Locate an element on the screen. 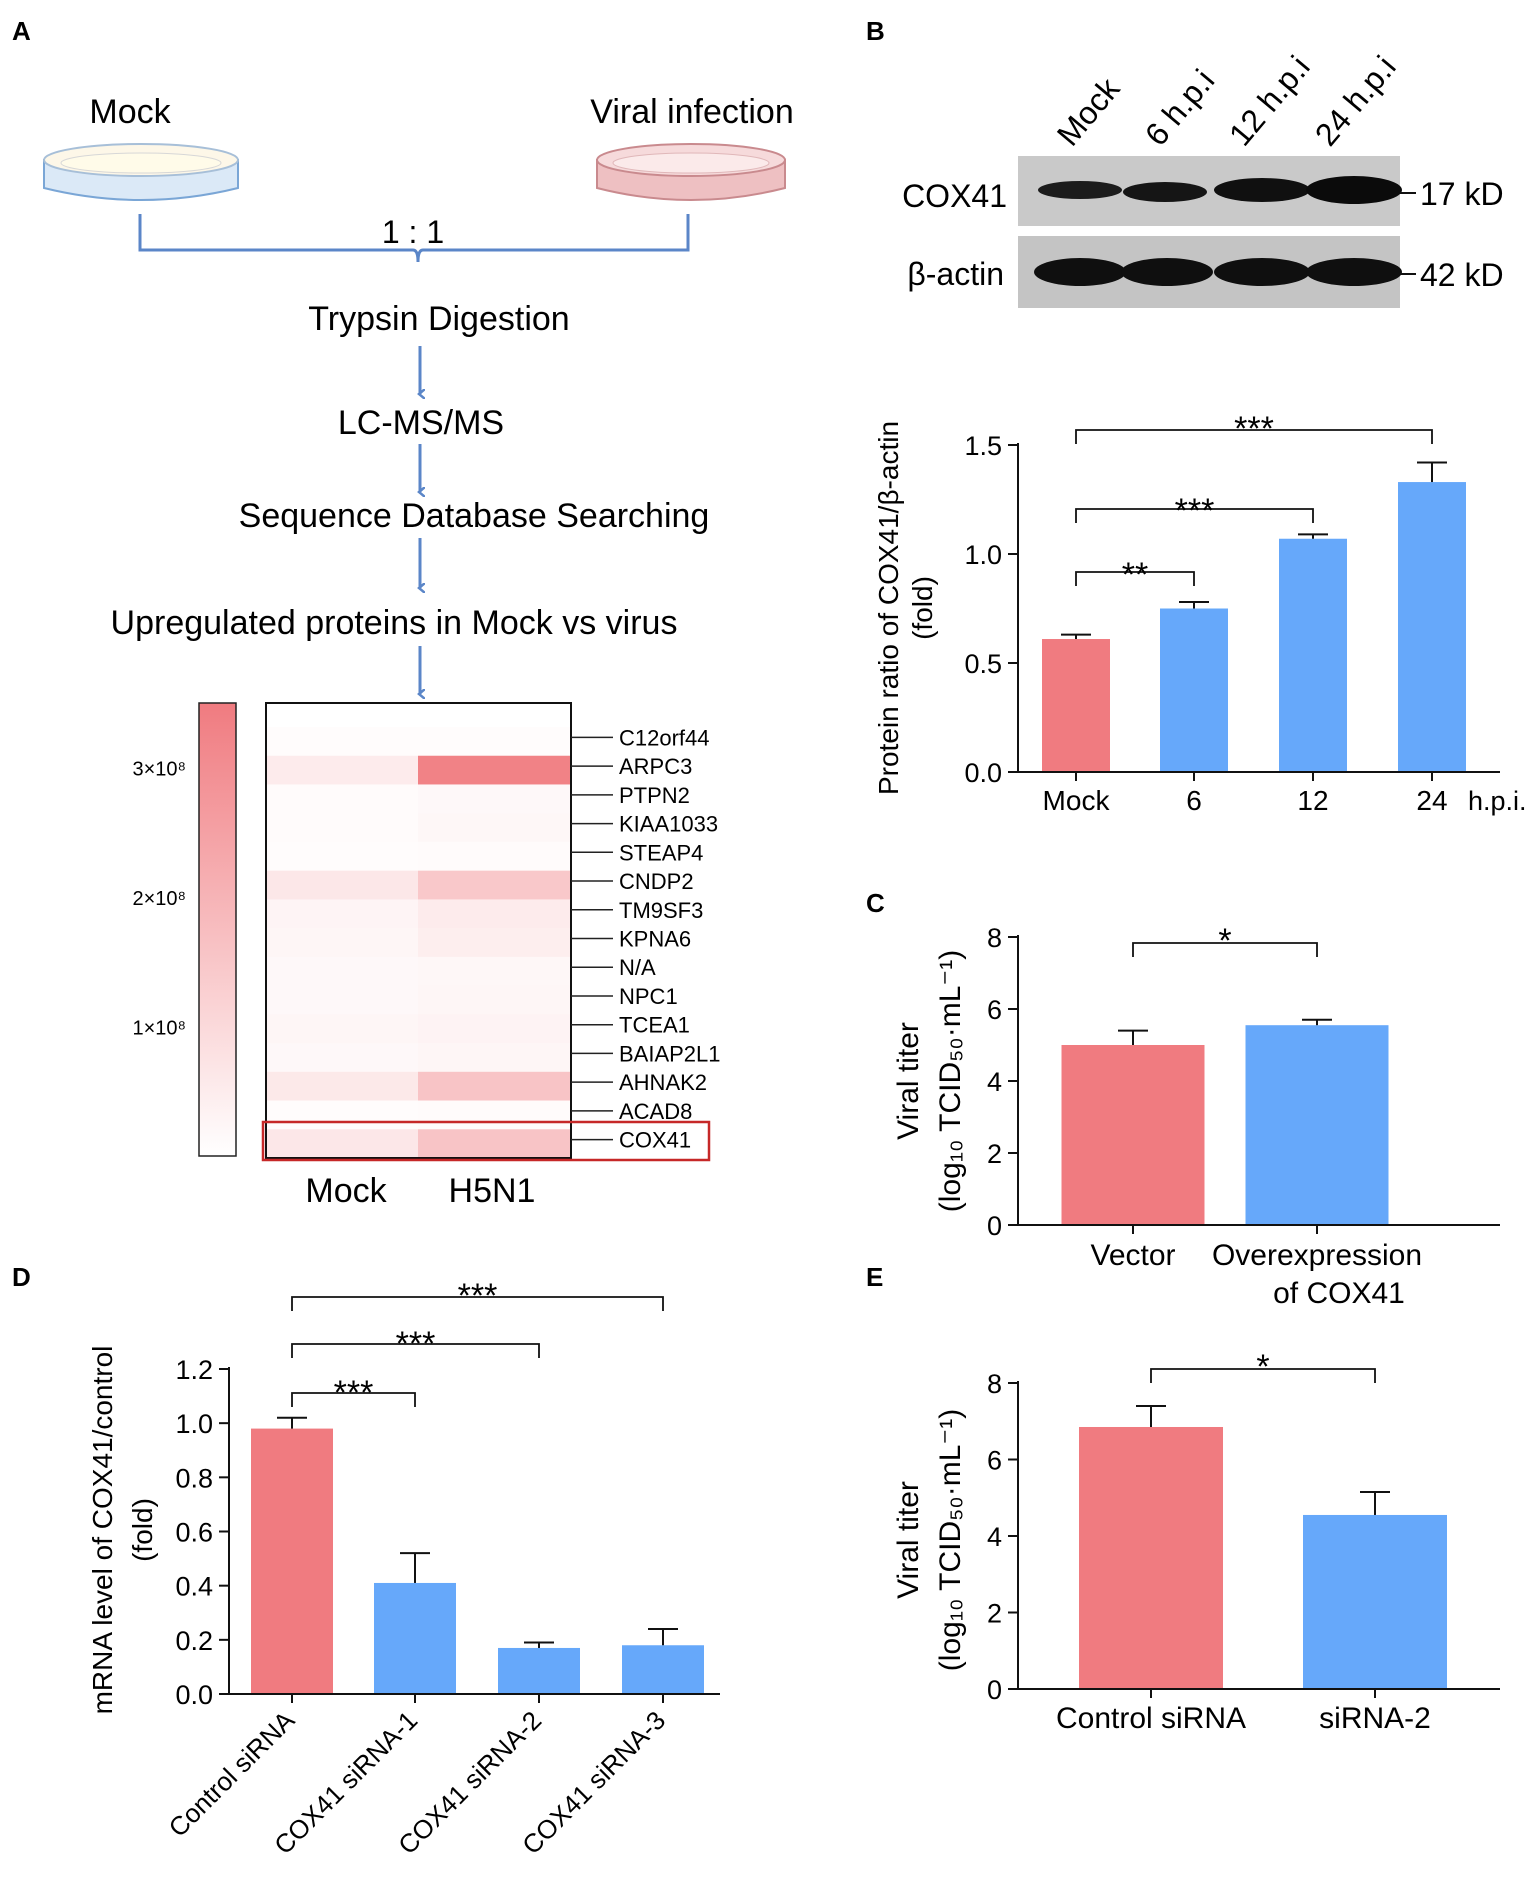 This screenshot has height=1883, width=1537. lane-label-24h: 24 h.p.i is located at coordinates (1355, 101).